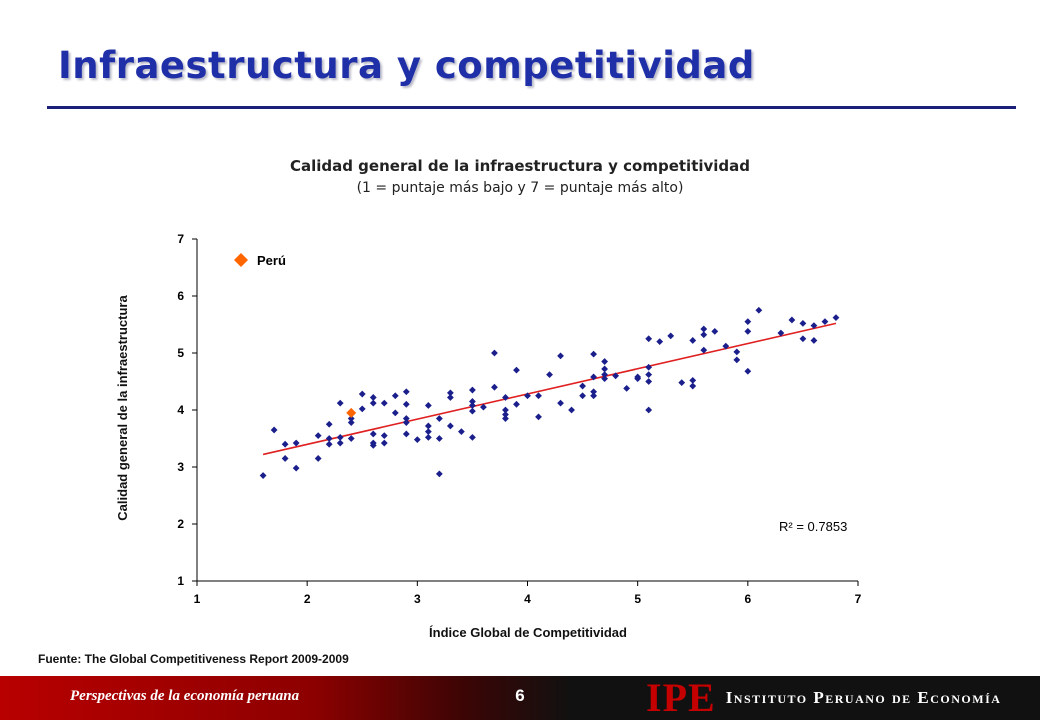 The image size is (1040, 720). What do you see at coordinates (637, 599) in the screenshot?
I see `x-tick-label: 5` at bounding box center [637, 599].